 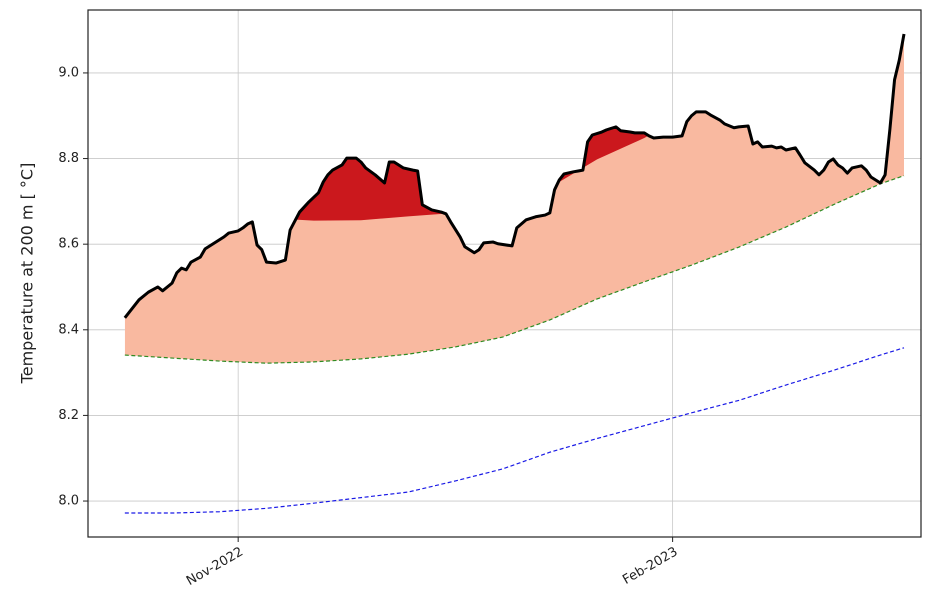 I want to click on y-tick-label: 8.8, so click(x=68, y=158).